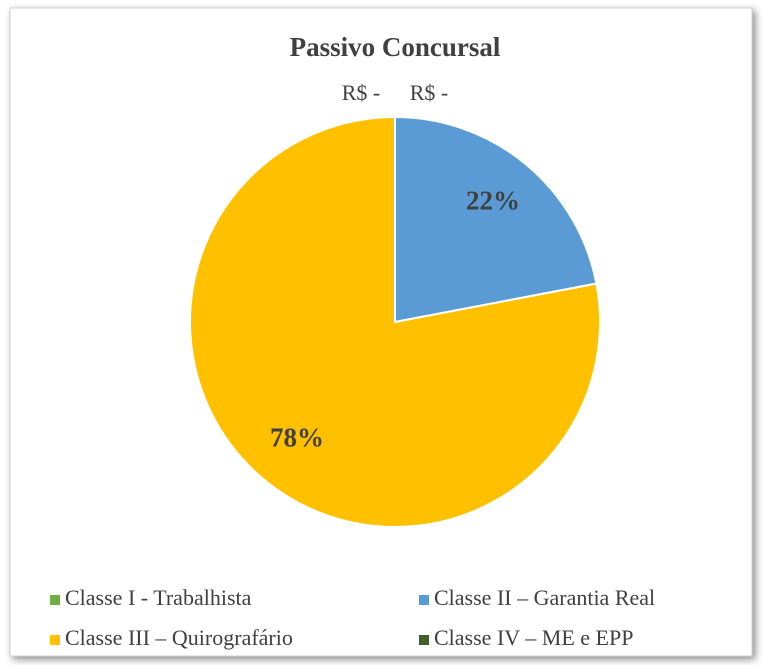 This screenshot has height=665, width=769. Describe the element at coordinates (297, 438) in the screenshot. I see `data-label: 78%` at that location.